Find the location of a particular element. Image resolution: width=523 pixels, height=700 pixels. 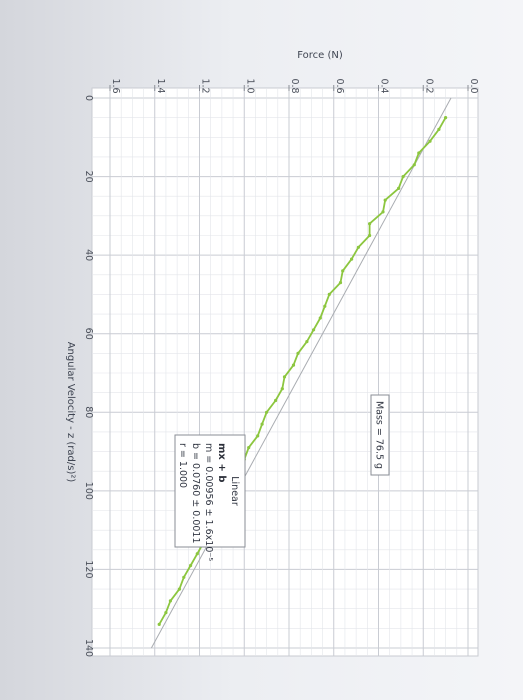

x-tick-label: 0 is located at coordinates (88, 98).